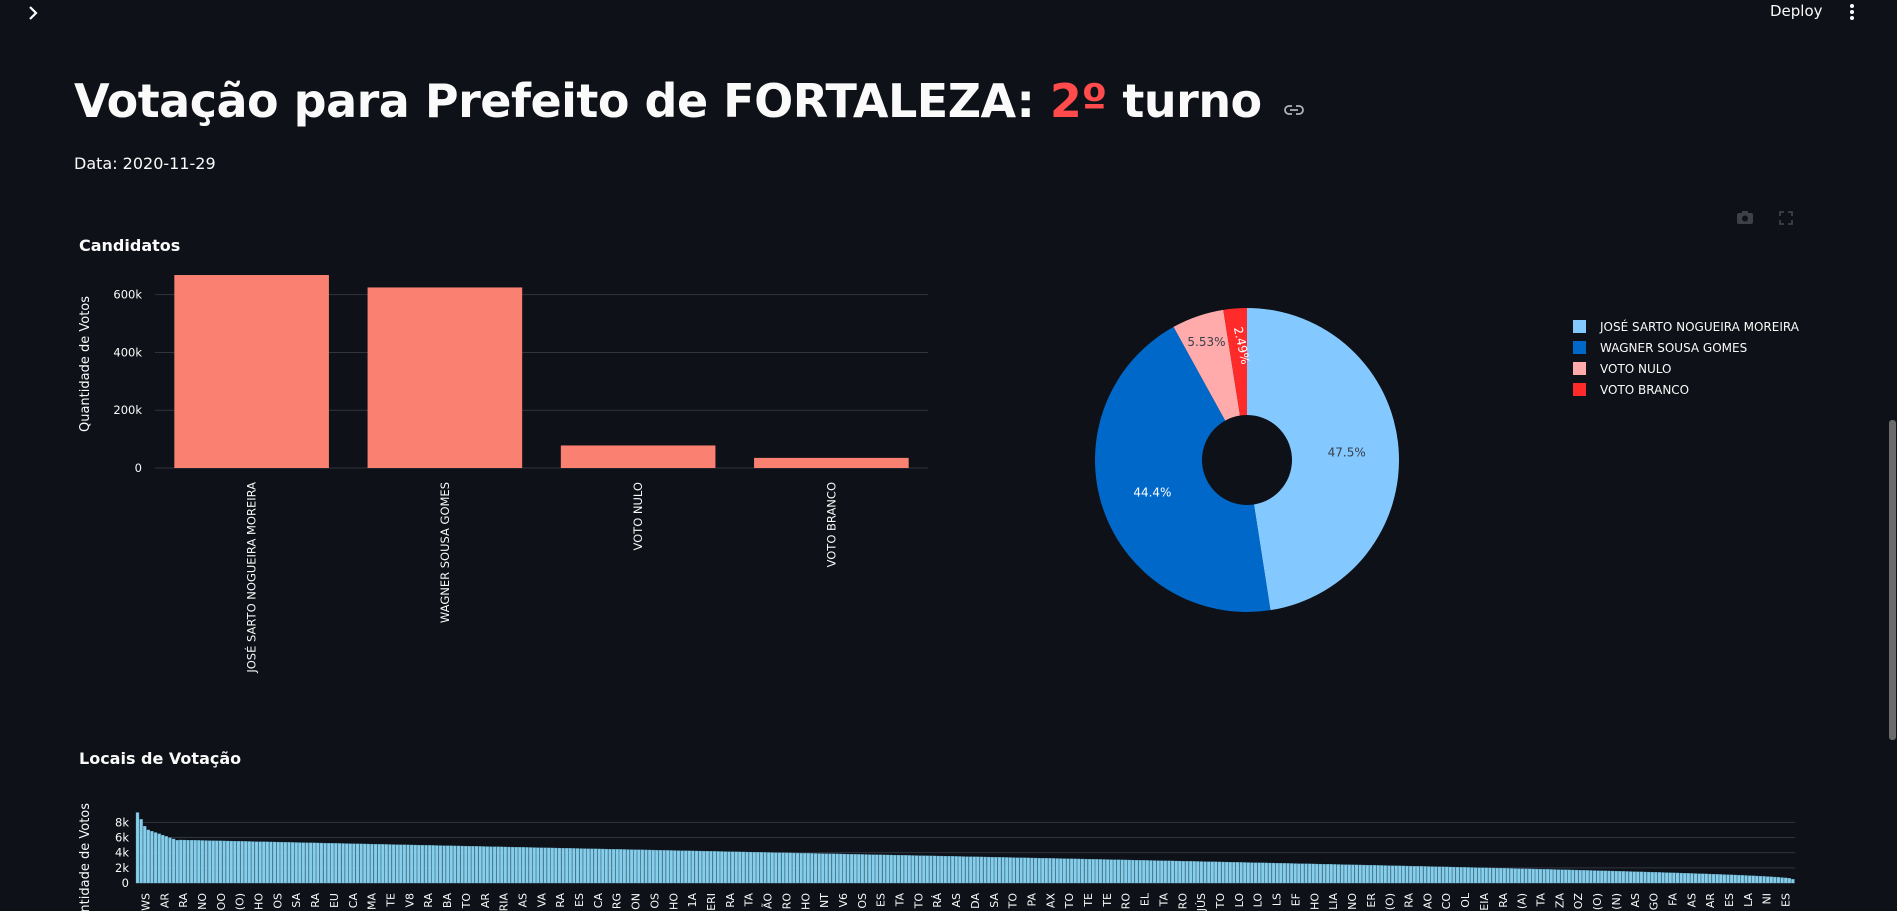 This screenshot has width=1897, height=911. I want to click on fullscreen-icon, so click(1786, 218).